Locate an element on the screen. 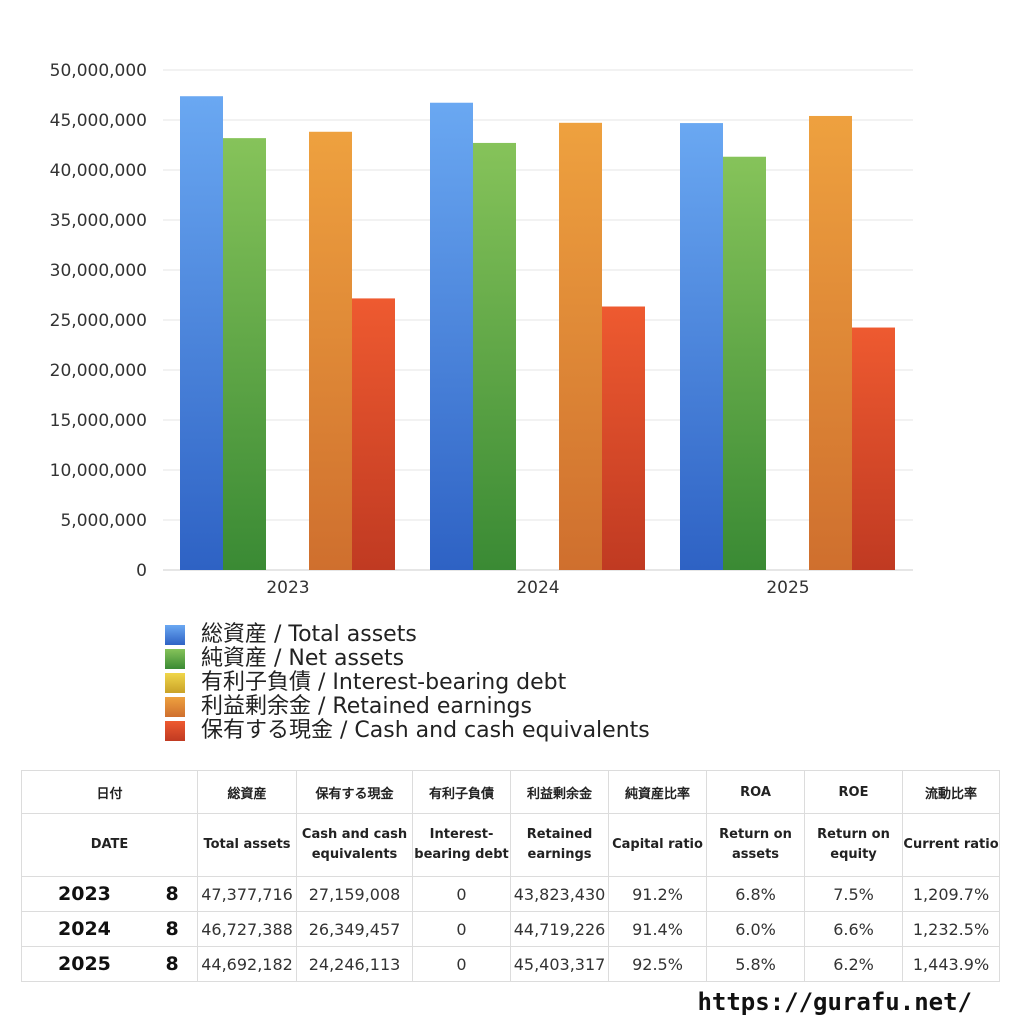  header-capital-ratio-jp: 純資産比率 is located at coordinates (658, 792).